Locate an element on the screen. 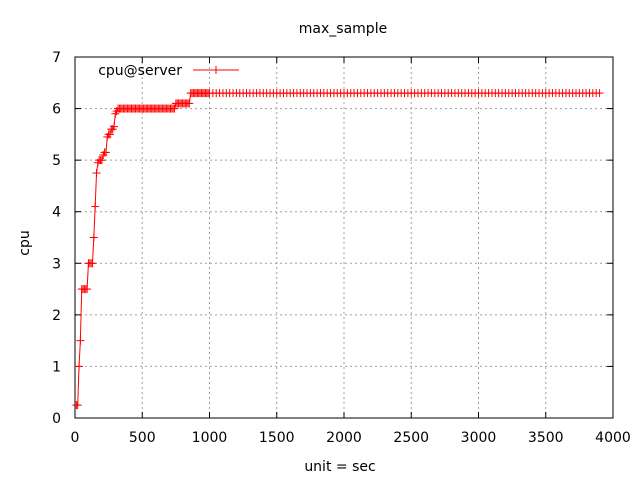  legend: cpu@server is located at coordinates (168, 71).